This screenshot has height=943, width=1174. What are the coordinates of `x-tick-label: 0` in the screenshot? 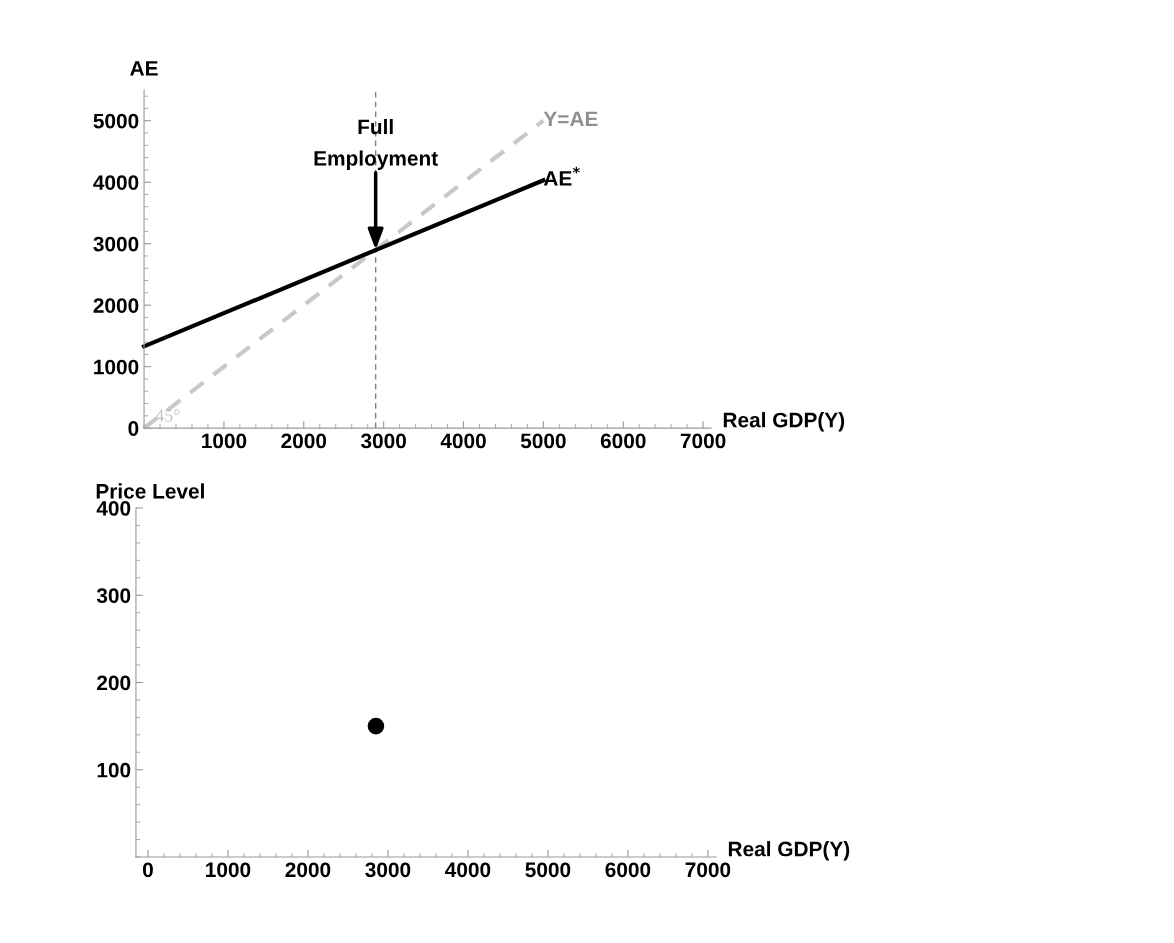 It's located at (147, 870).